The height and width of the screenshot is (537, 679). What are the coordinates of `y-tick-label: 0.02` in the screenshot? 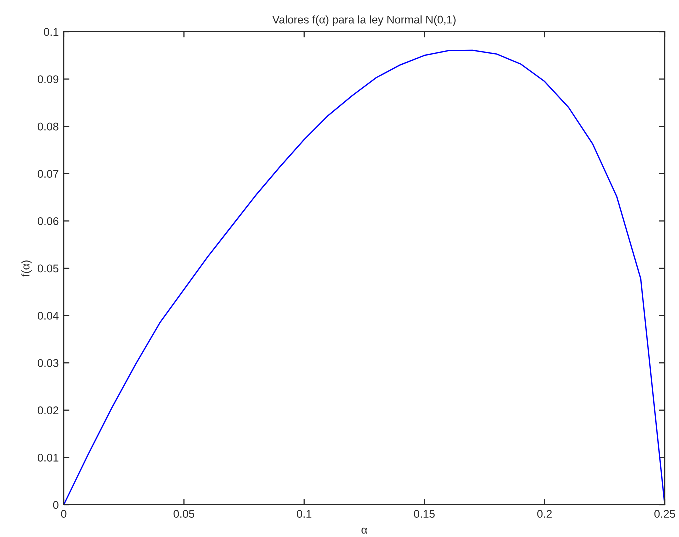 It's located at (48, 410).